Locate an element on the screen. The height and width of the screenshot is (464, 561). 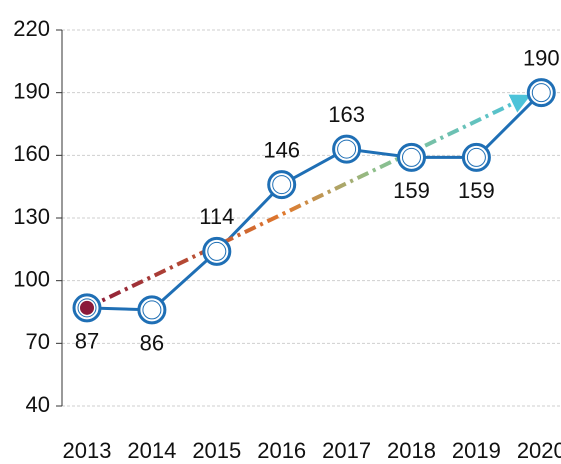
data-label: 163 is located at coordinates (346, 114).